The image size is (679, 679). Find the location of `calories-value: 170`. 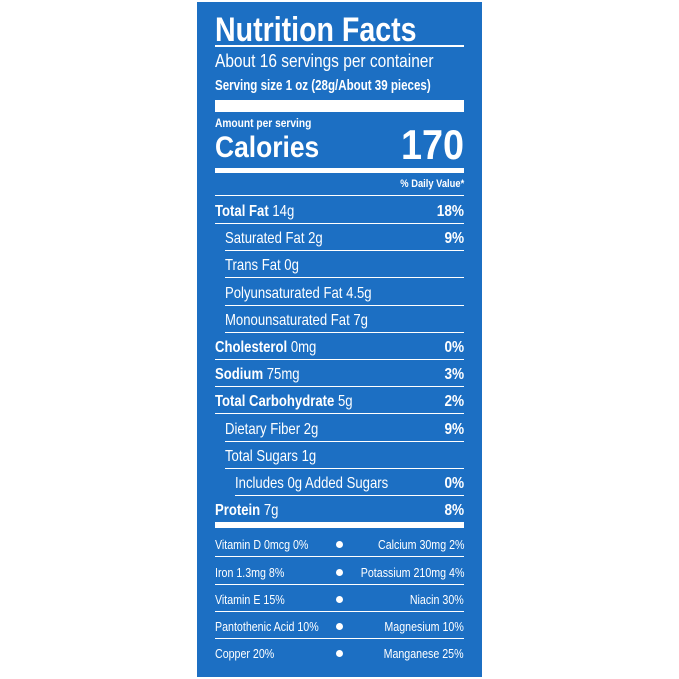

calories-value: 170 is located at coordinates (432, 144).